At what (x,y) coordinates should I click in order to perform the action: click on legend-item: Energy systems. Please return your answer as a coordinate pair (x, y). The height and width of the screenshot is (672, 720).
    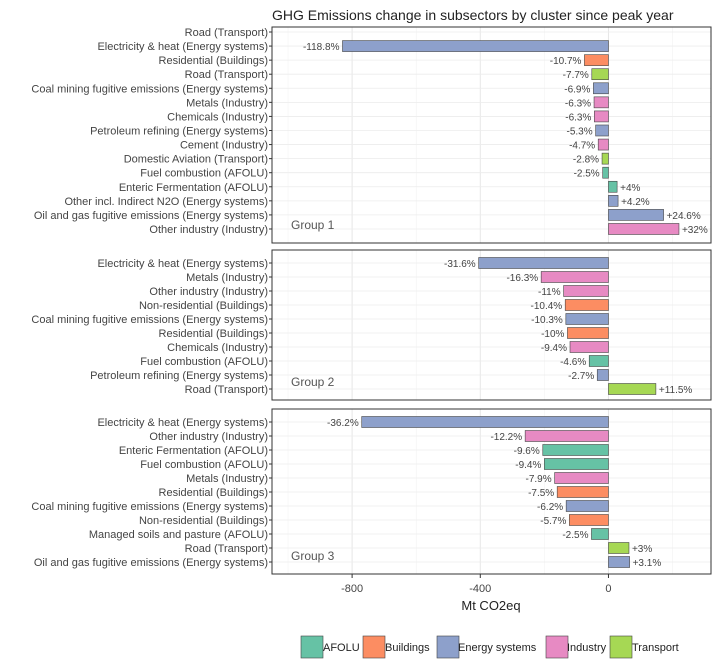
    Looking at the image, I should click on (486, 647).